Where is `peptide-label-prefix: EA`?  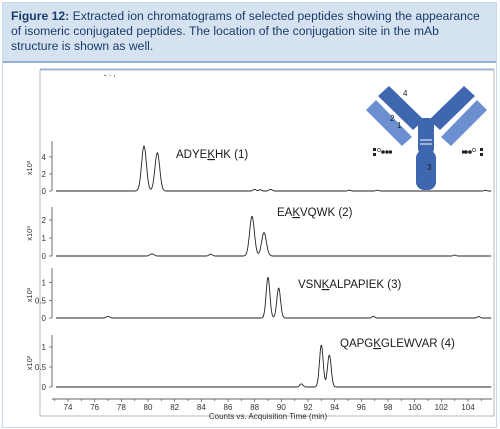
peptide-label-prefix: EA is located at coordinates (285, 213).